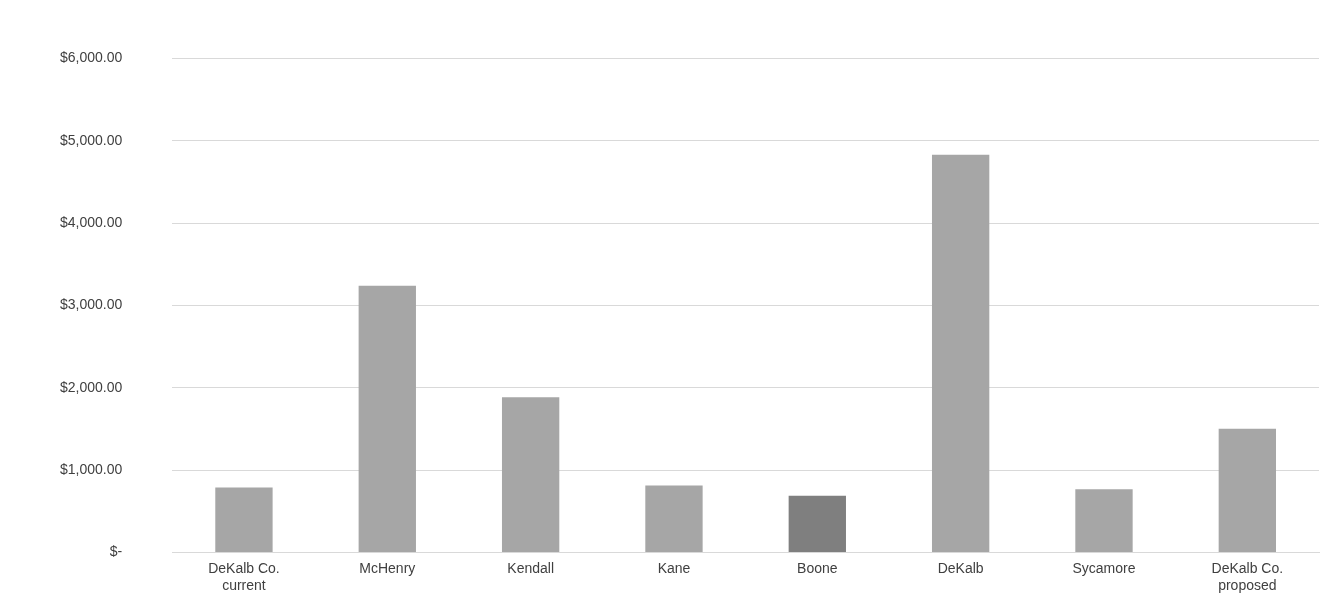 The width and height of the screenshot is (1327, 611). Describe the element at coordinates (91, 57) in the screenshot. I see `y-tick-label: $6,000.00` at that location.